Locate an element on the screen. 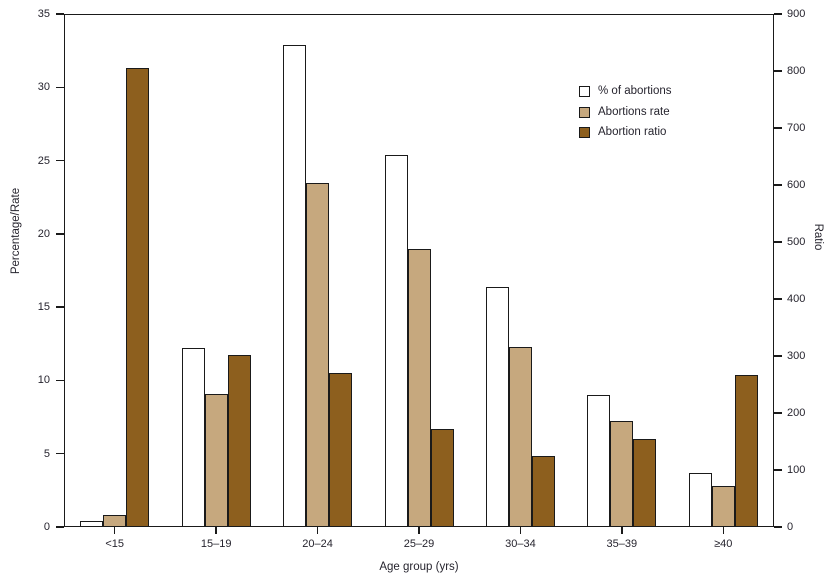 This screenshot has width=835, height=586. right-axis-tick-label: 100 is located at coordinates (796, 470).